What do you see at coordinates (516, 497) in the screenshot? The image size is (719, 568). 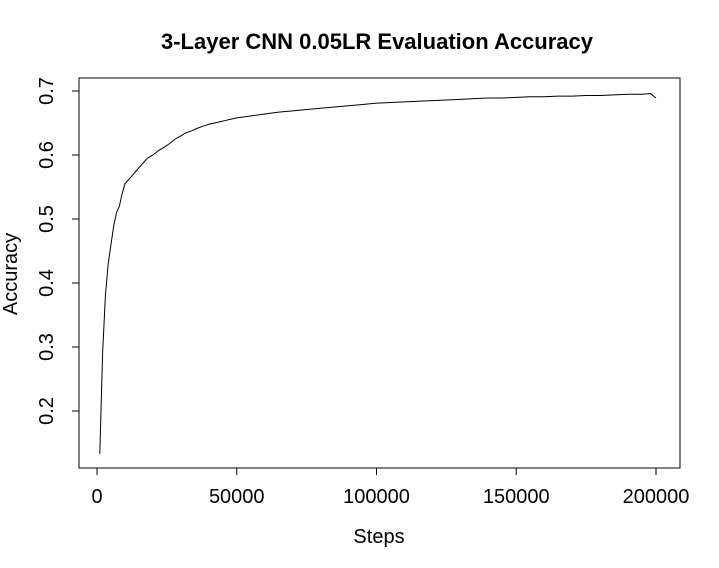 I see `x-tick-label: 150000` at bounding box center [516, 497].